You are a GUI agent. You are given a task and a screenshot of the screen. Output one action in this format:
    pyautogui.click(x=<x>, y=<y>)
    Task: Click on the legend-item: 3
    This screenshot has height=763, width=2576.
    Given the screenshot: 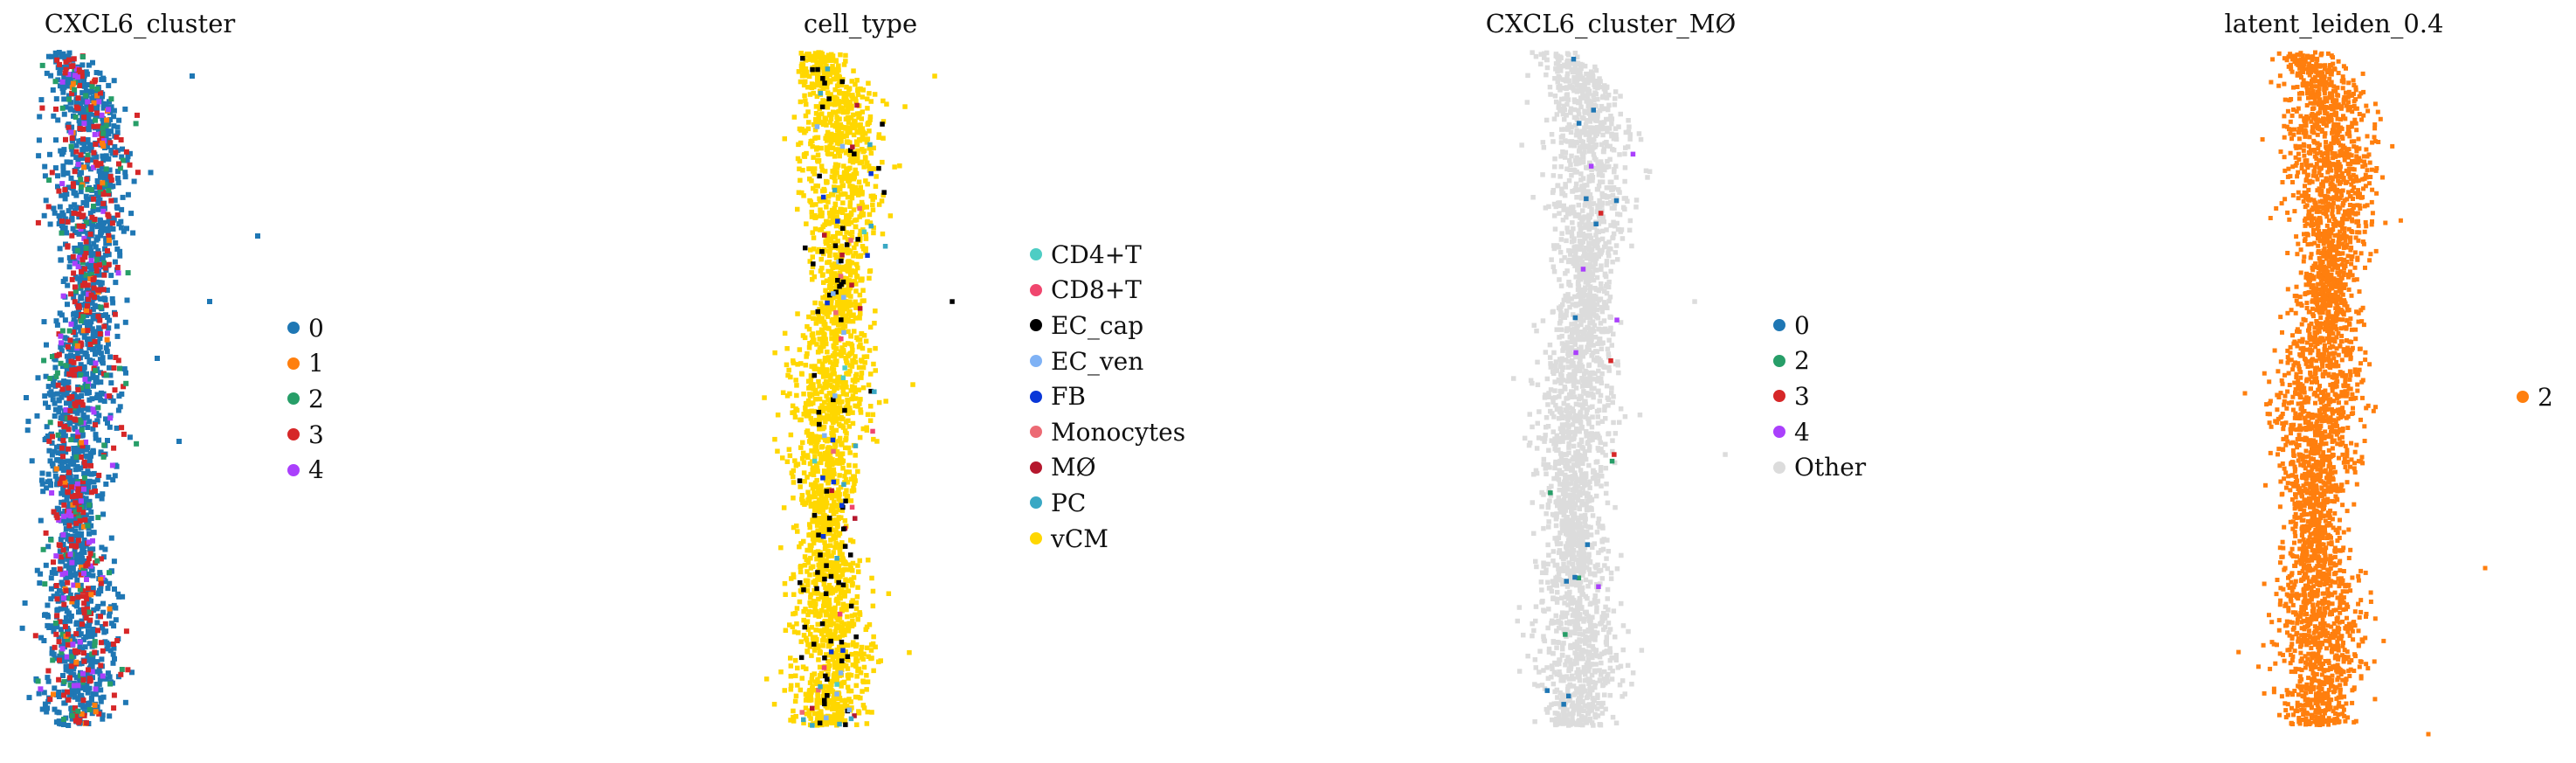 What is the action you would take?
    pyautogui.click(x=305, y=435)
    